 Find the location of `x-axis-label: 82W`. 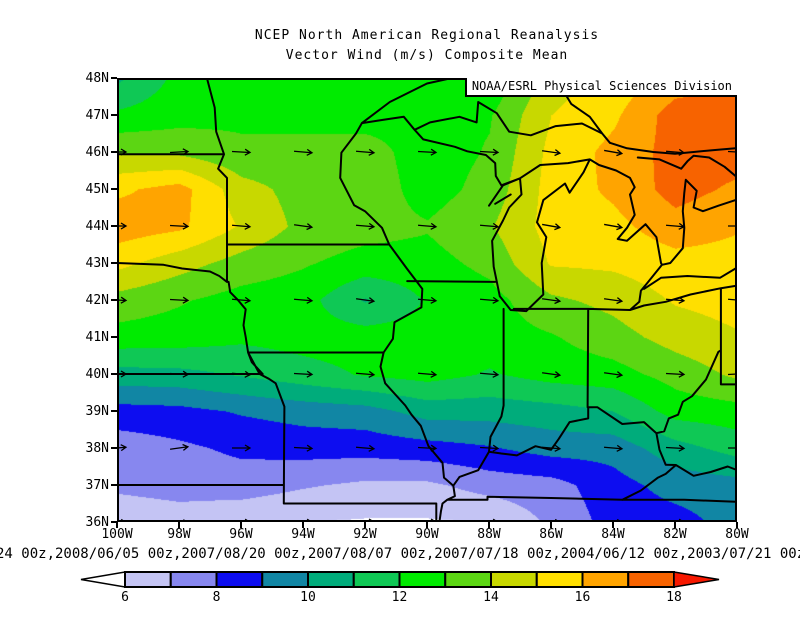

x-axis-label: 82W is located at coordinates (675, 534).